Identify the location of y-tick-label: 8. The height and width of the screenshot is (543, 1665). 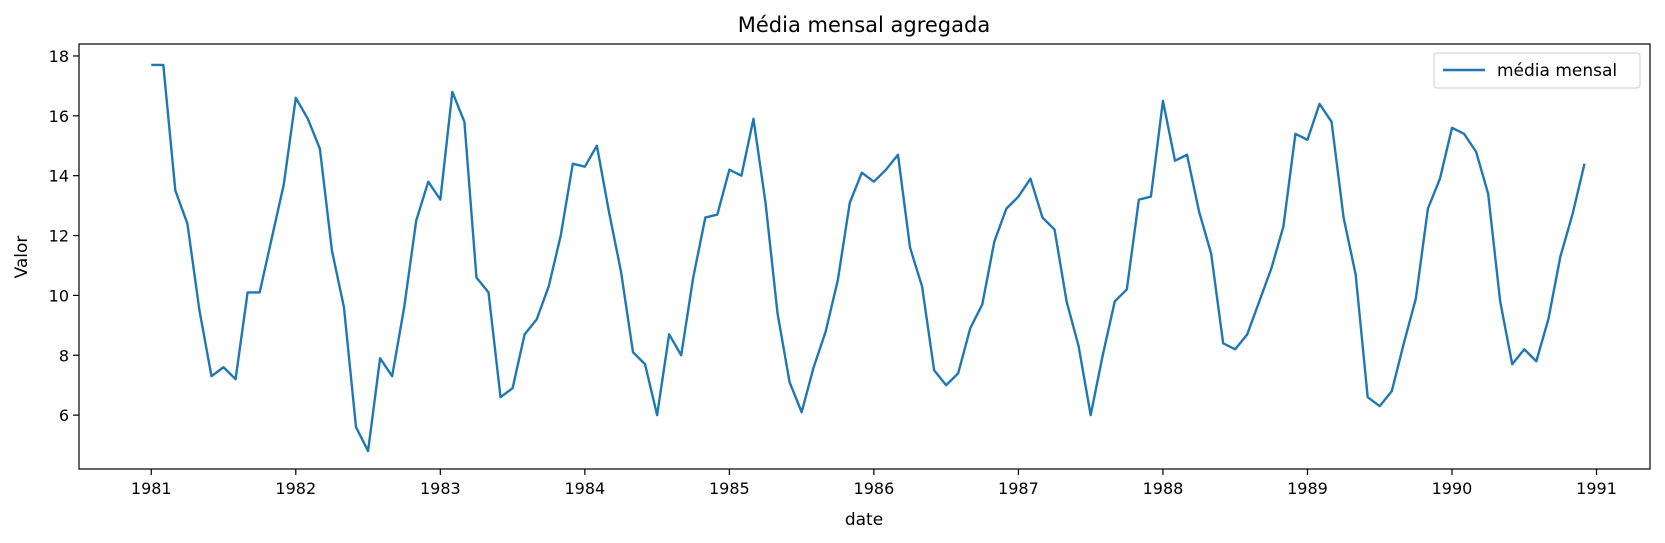
(64, 355).